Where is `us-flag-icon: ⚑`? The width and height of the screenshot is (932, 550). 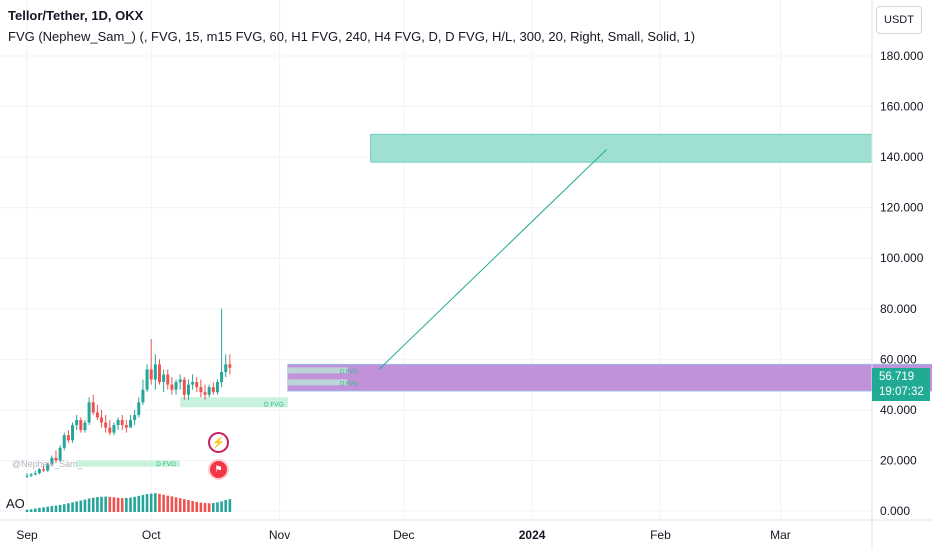
us-flag-icon: ⚑ is located at coordinates (218, 469).